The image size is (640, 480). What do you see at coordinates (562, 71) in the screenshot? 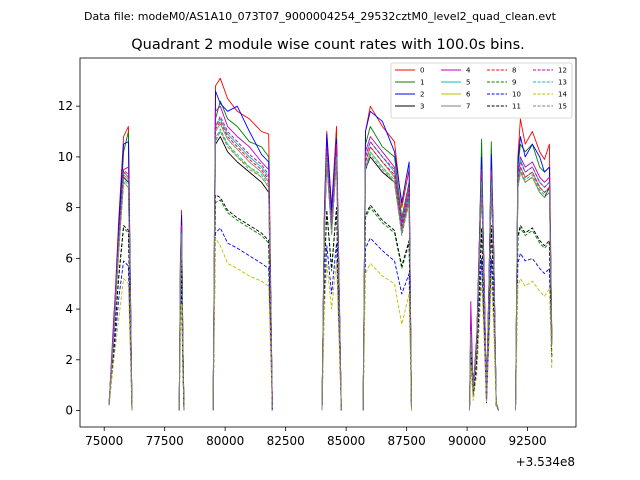
I see `legend-label-12: 12` at bounding box center [562, 71].